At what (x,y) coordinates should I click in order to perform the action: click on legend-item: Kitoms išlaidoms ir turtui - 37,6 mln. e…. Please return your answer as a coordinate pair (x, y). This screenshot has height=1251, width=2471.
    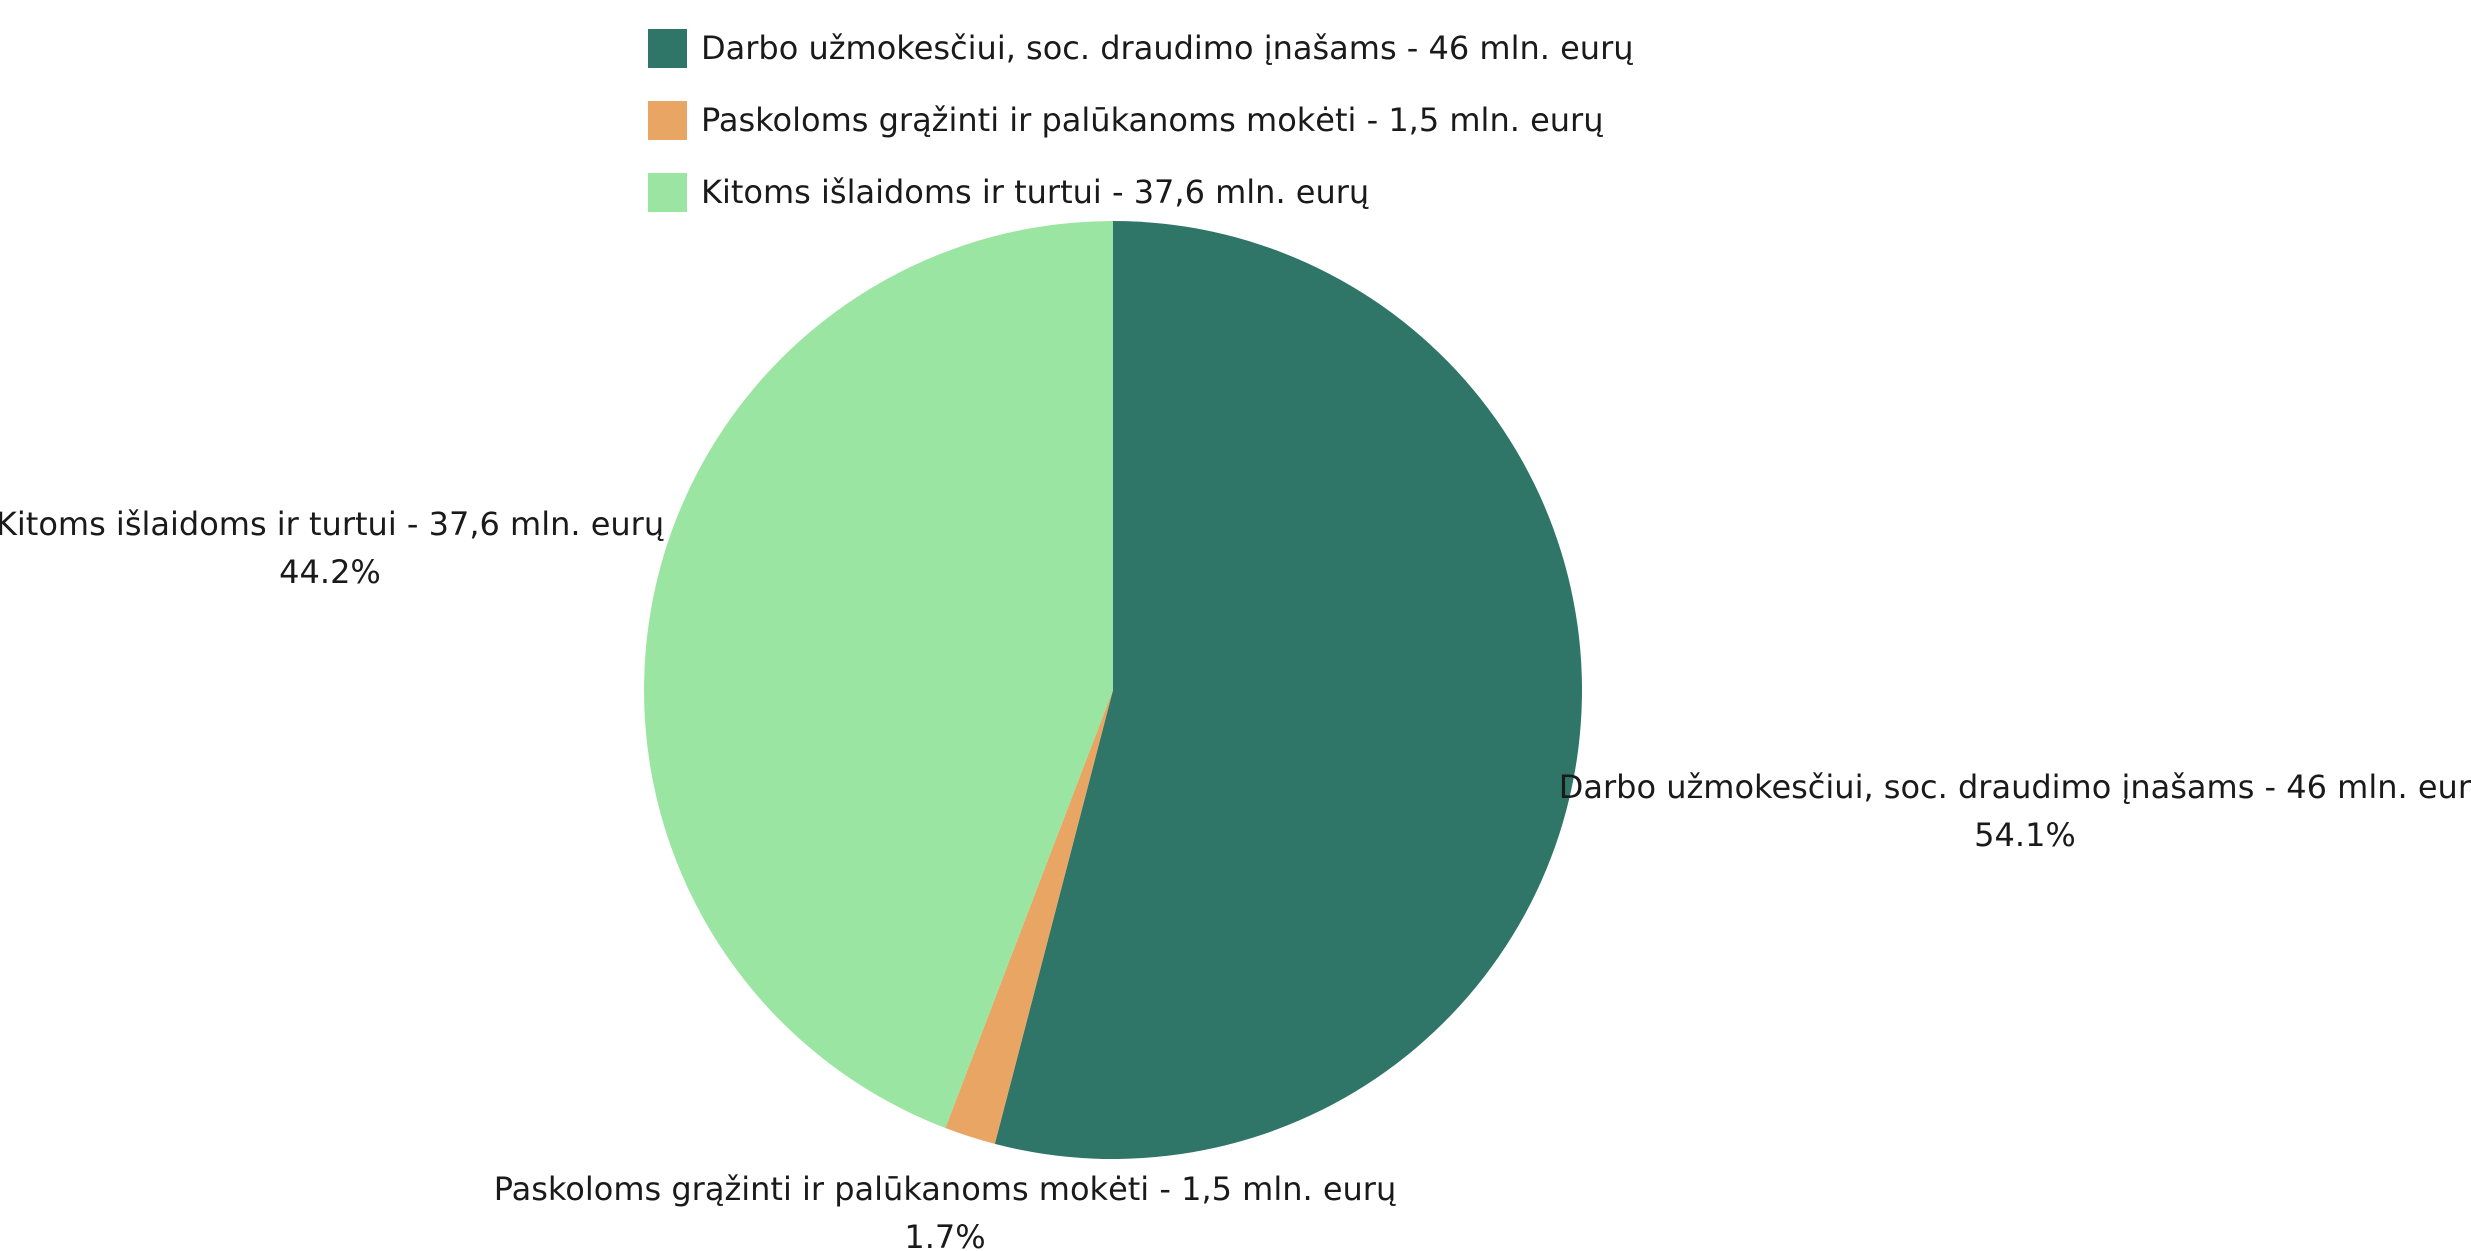
    Looking at the image, I should click on (1141, 192).